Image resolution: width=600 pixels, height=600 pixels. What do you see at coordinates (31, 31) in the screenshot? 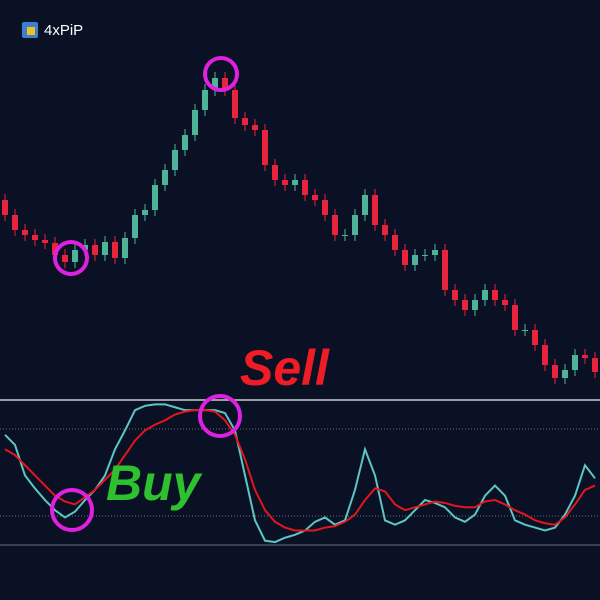
I see `logo-icon-inner` at bounding box center [31, 31].